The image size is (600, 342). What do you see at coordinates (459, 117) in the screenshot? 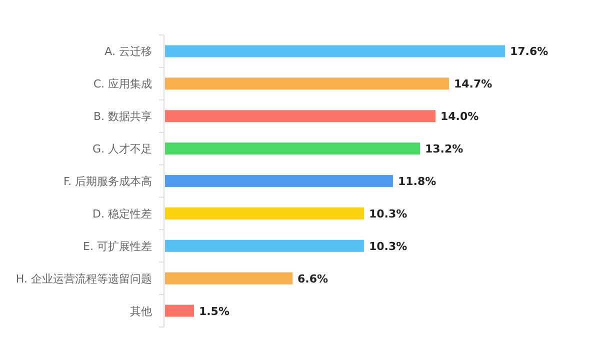
I see `data-label: 14.0%` at bounding box center [459, 117].